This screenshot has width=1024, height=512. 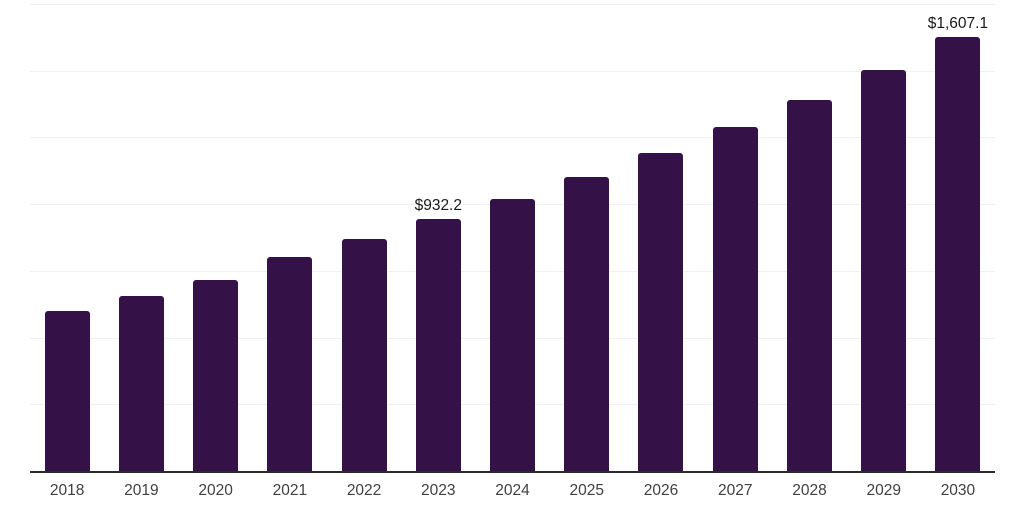 I want to click on x-tick-label-2030: 2030, so click(x=958, y=490).